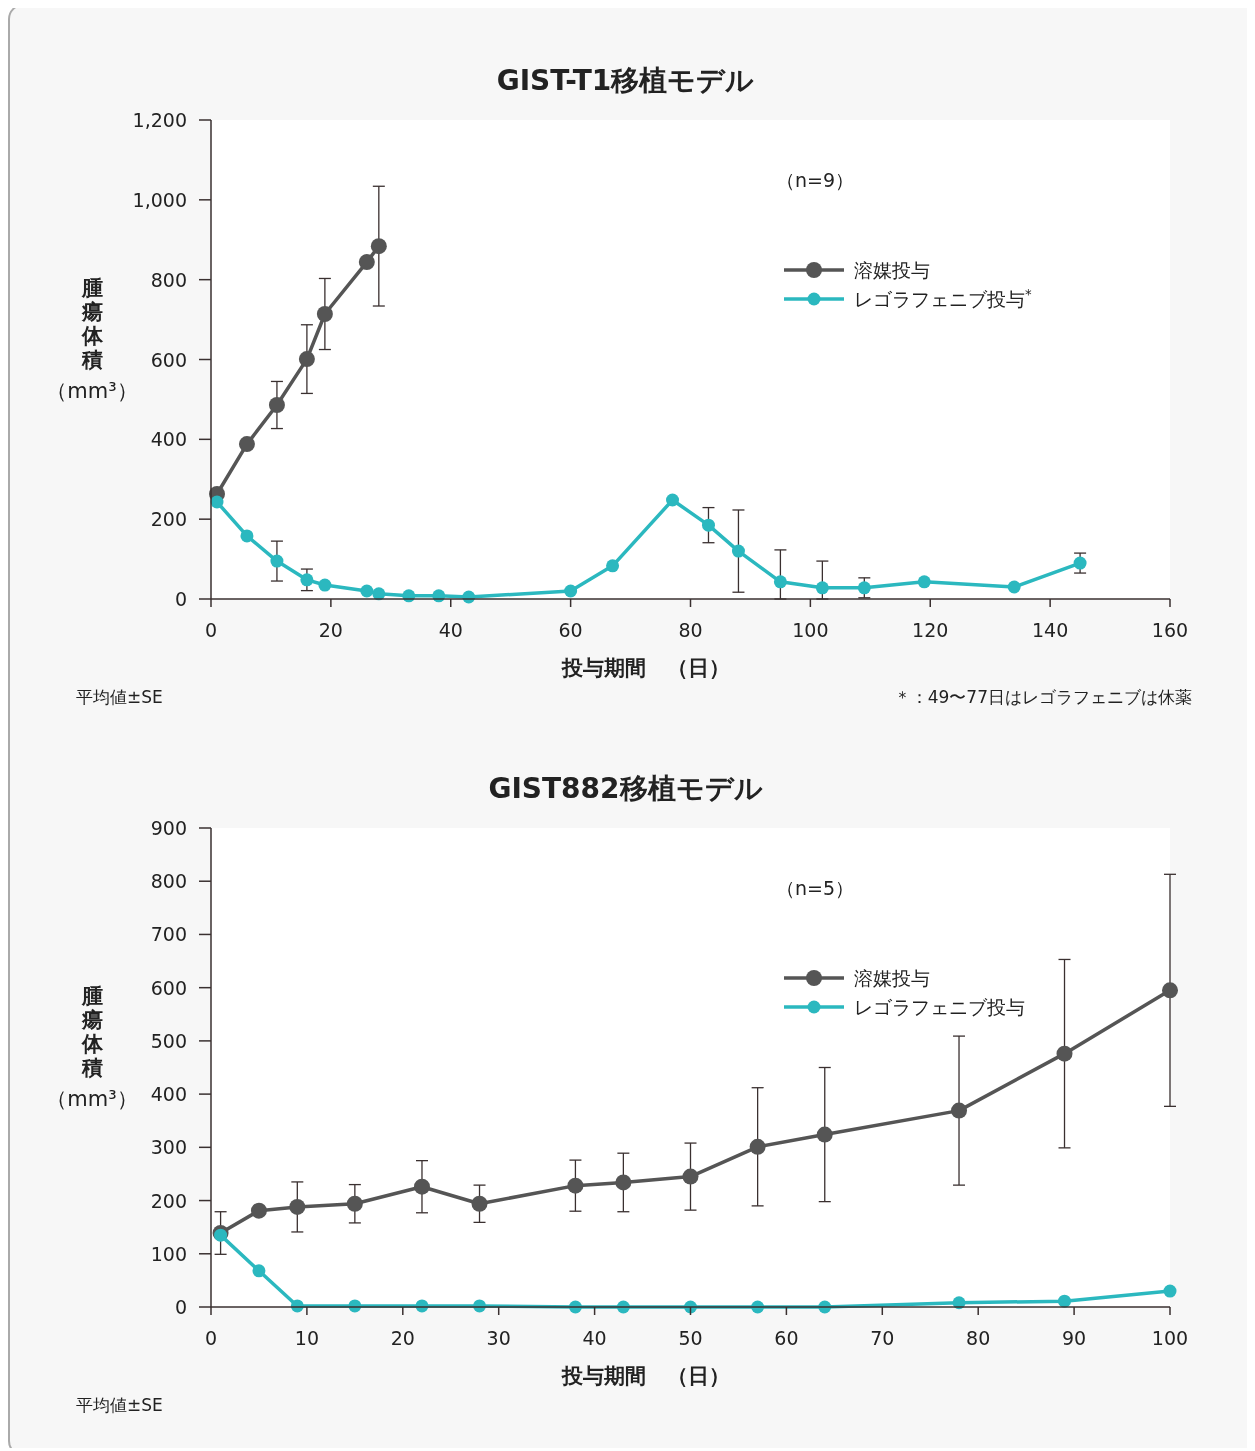  Describe the element at coordinates (1074, 1338) in the screenshot. I see `x-tick-label: 90` at that location.